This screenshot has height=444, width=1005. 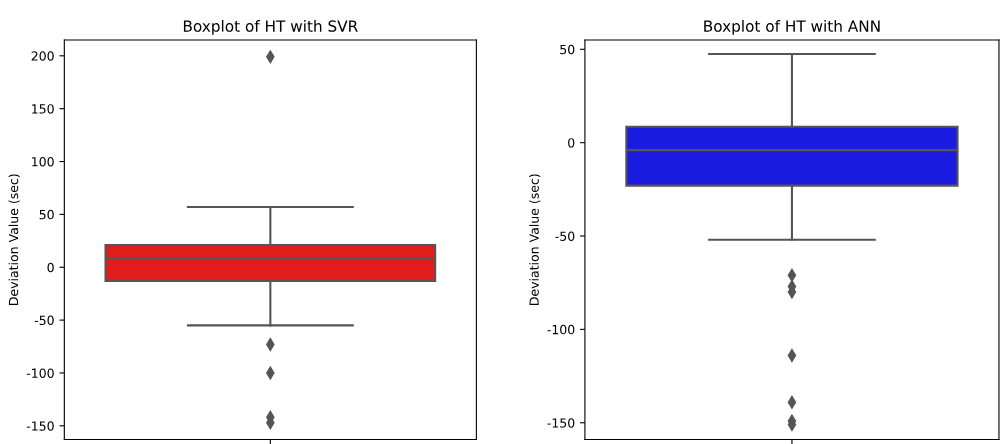 What do you see at coordinates (792, 27) in the screenshot?
I see `chart-title: Boxplot of HT with ANN` at bounding box center [792, 27].